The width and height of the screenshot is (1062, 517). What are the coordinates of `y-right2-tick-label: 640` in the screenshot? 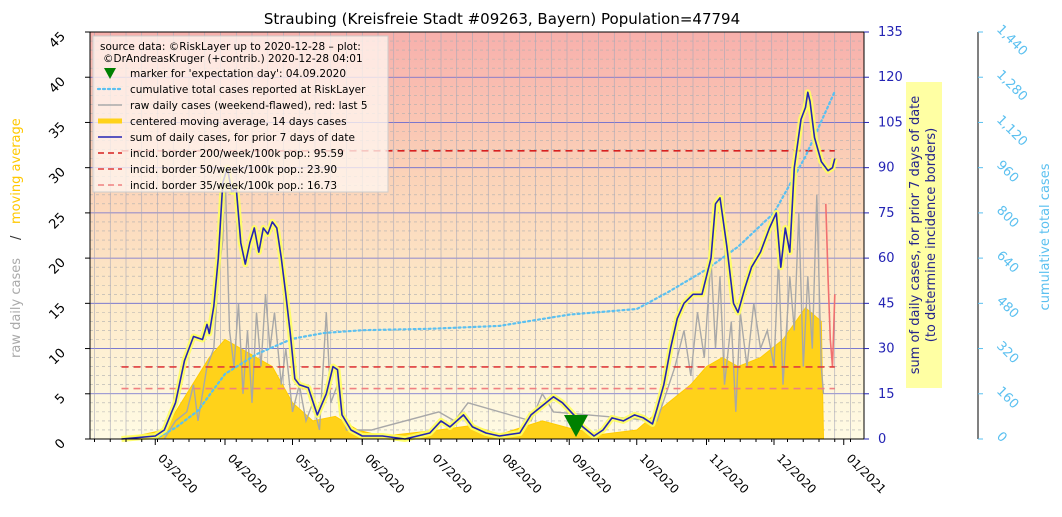 It's located at (1007, 262).